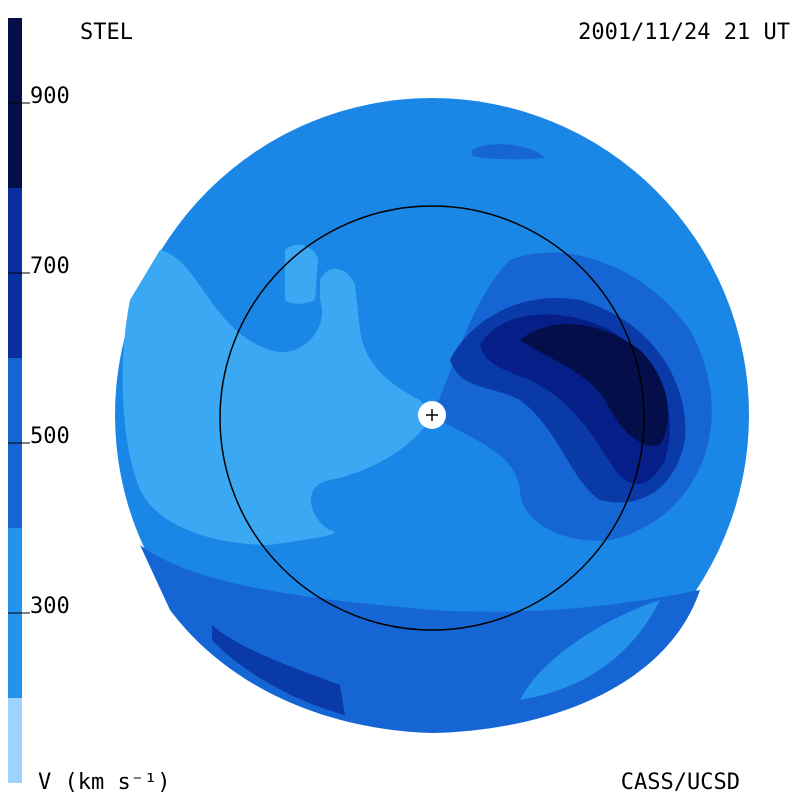 The height and width of the screenshot is (800, 800). I want to click on colorbar-tick-label: 300, so click(50, 606).